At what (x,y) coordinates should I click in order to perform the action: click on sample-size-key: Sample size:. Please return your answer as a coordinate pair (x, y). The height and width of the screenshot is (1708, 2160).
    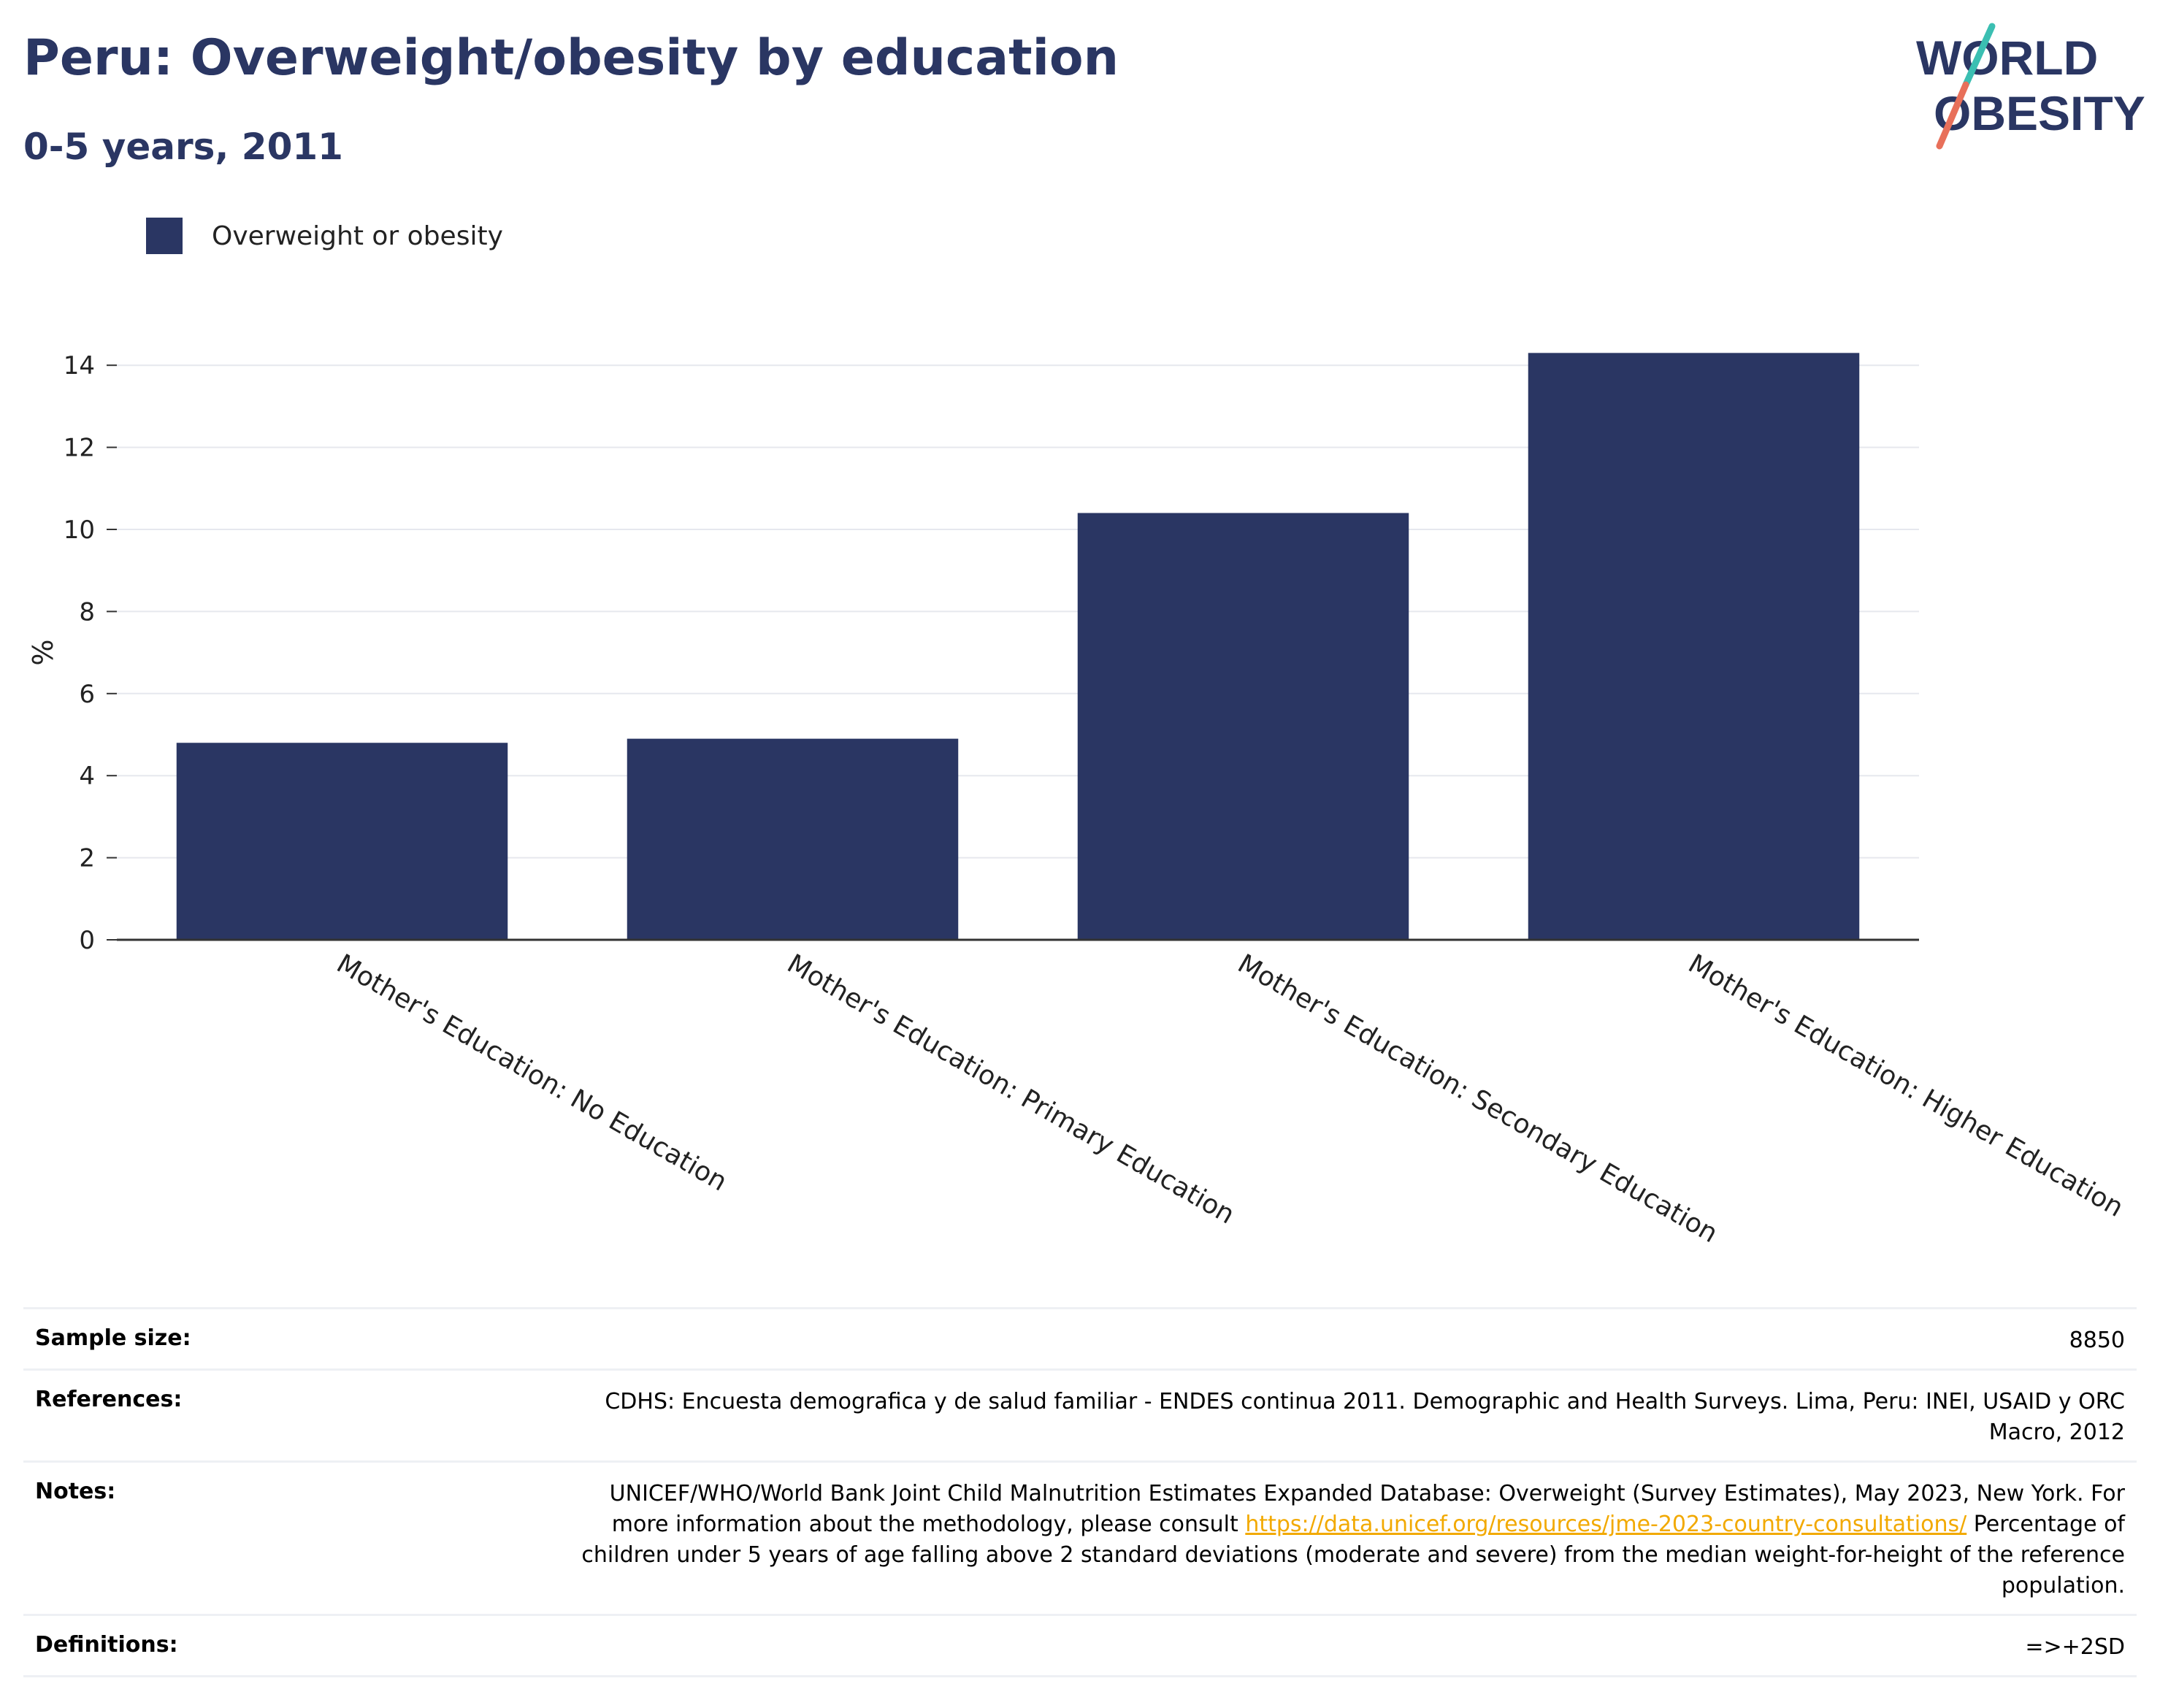
    Looking at the image, I should click on (113, 1338).